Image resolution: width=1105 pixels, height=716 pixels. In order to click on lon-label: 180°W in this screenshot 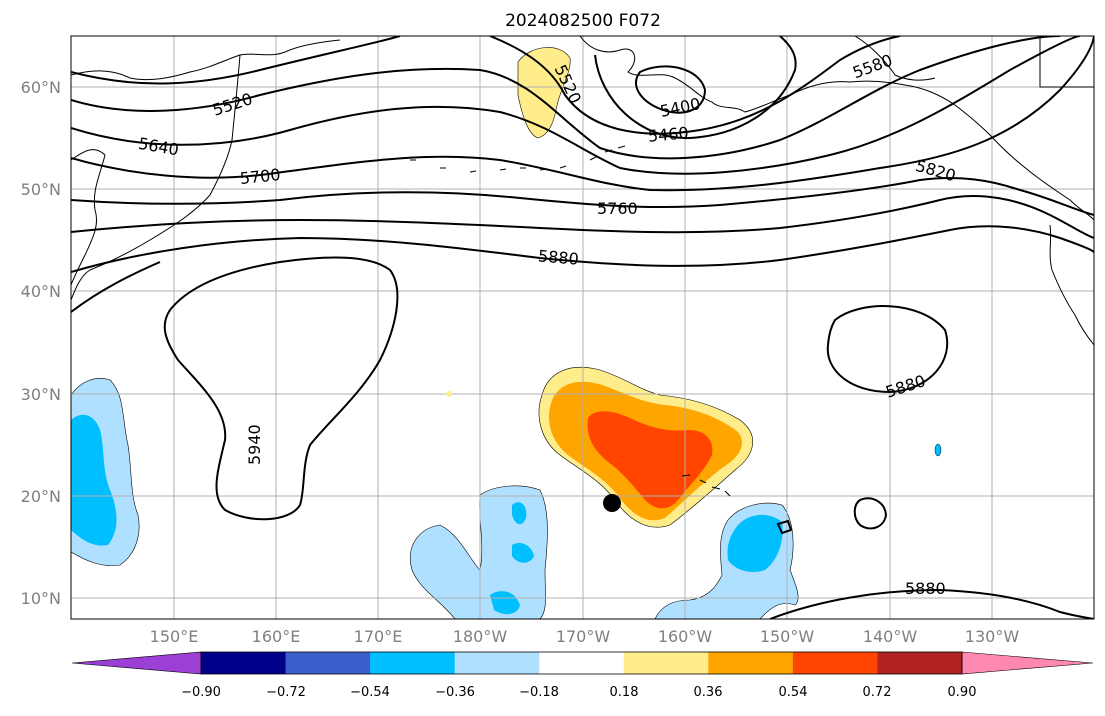, I will do `click(480, 636)`.